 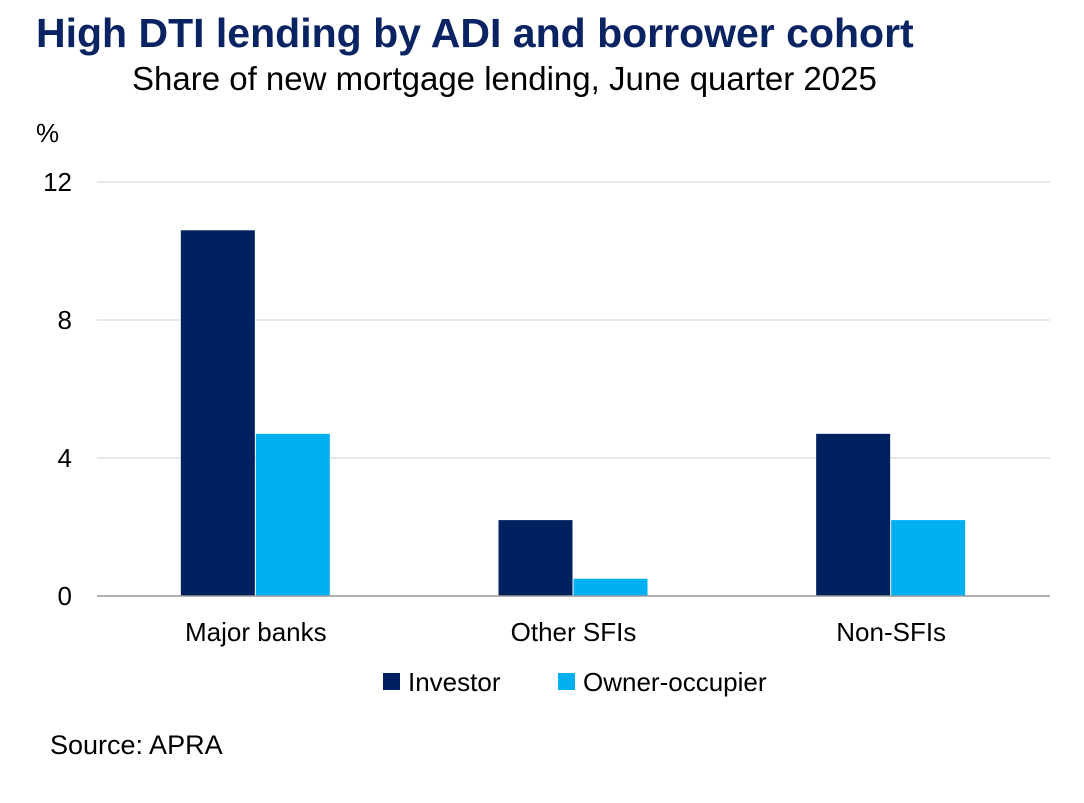 What do you see at coordinates (65, 320) in the screenshot?
I see `y-tick-label: 8` at bounding box center [65, 320].